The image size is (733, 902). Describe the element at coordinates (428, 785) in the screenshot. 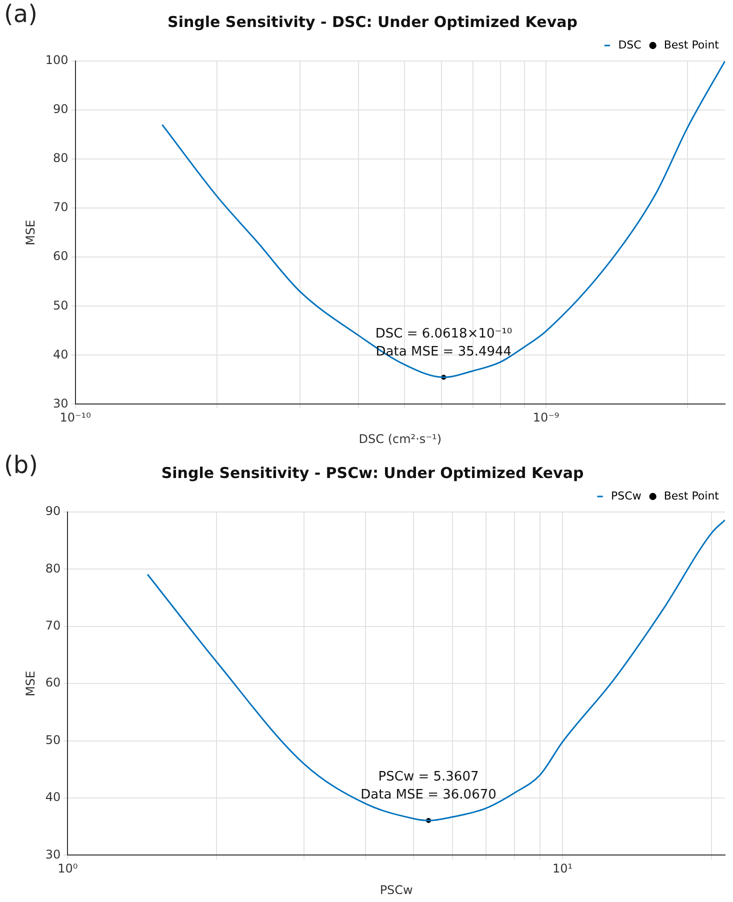

I see `annotation: PSCw = 5.3607 Data MSE = 36.0670` at that location.